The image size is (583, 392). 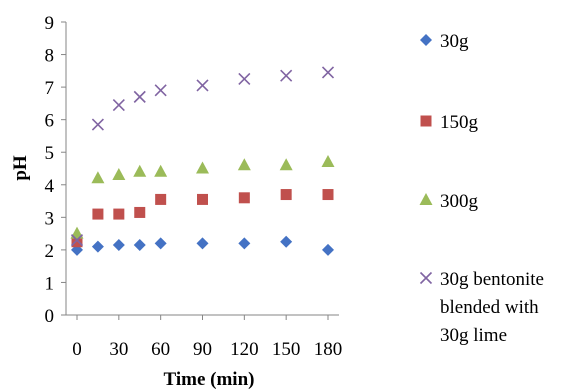 I want to click on legend-item: 30g, so click(x=444, y=41).